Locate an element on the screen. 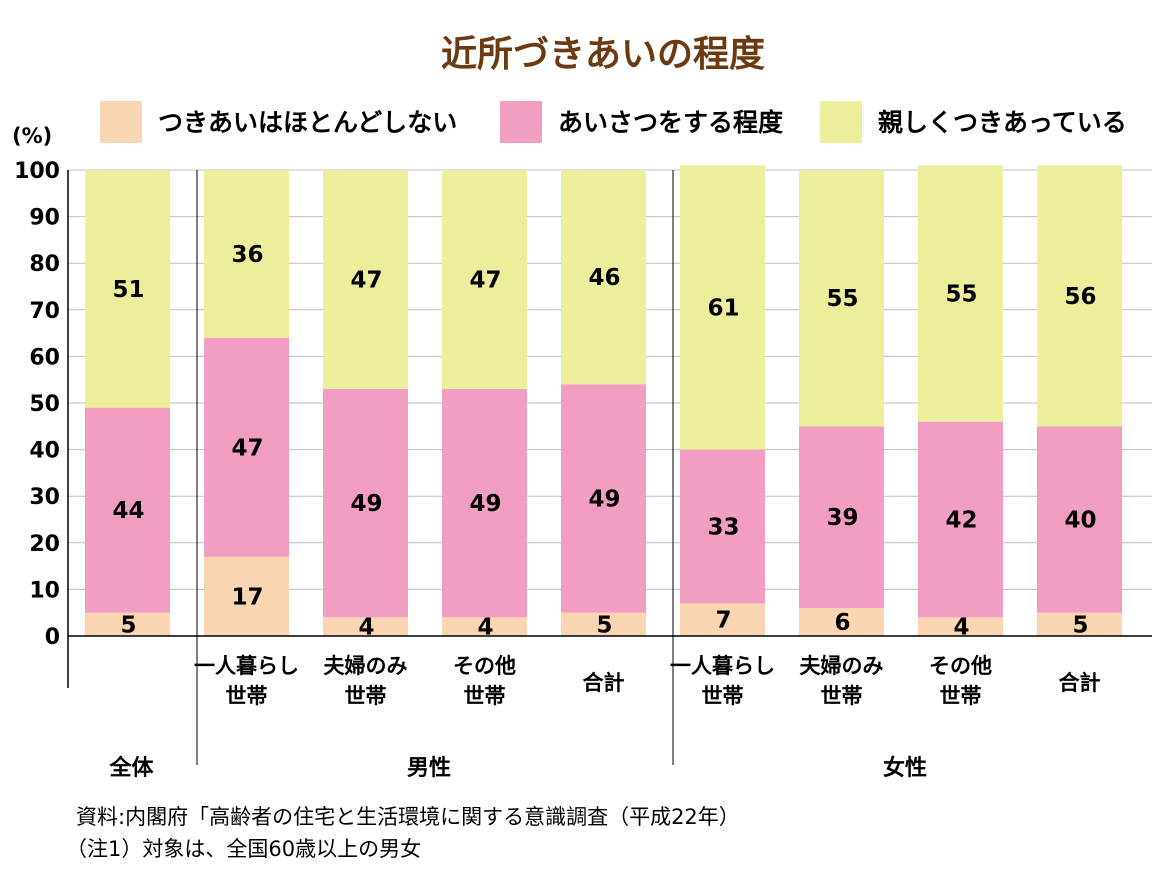  data-label-s1-c8: 40 is located at coordinates (1080, 521).